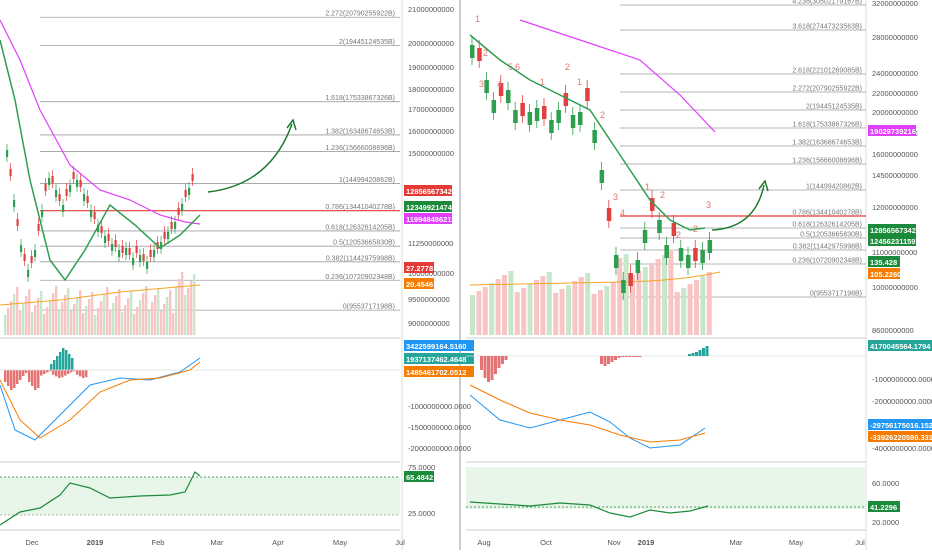  I want to click on x-tick-label: Oct, so click(546, 542).